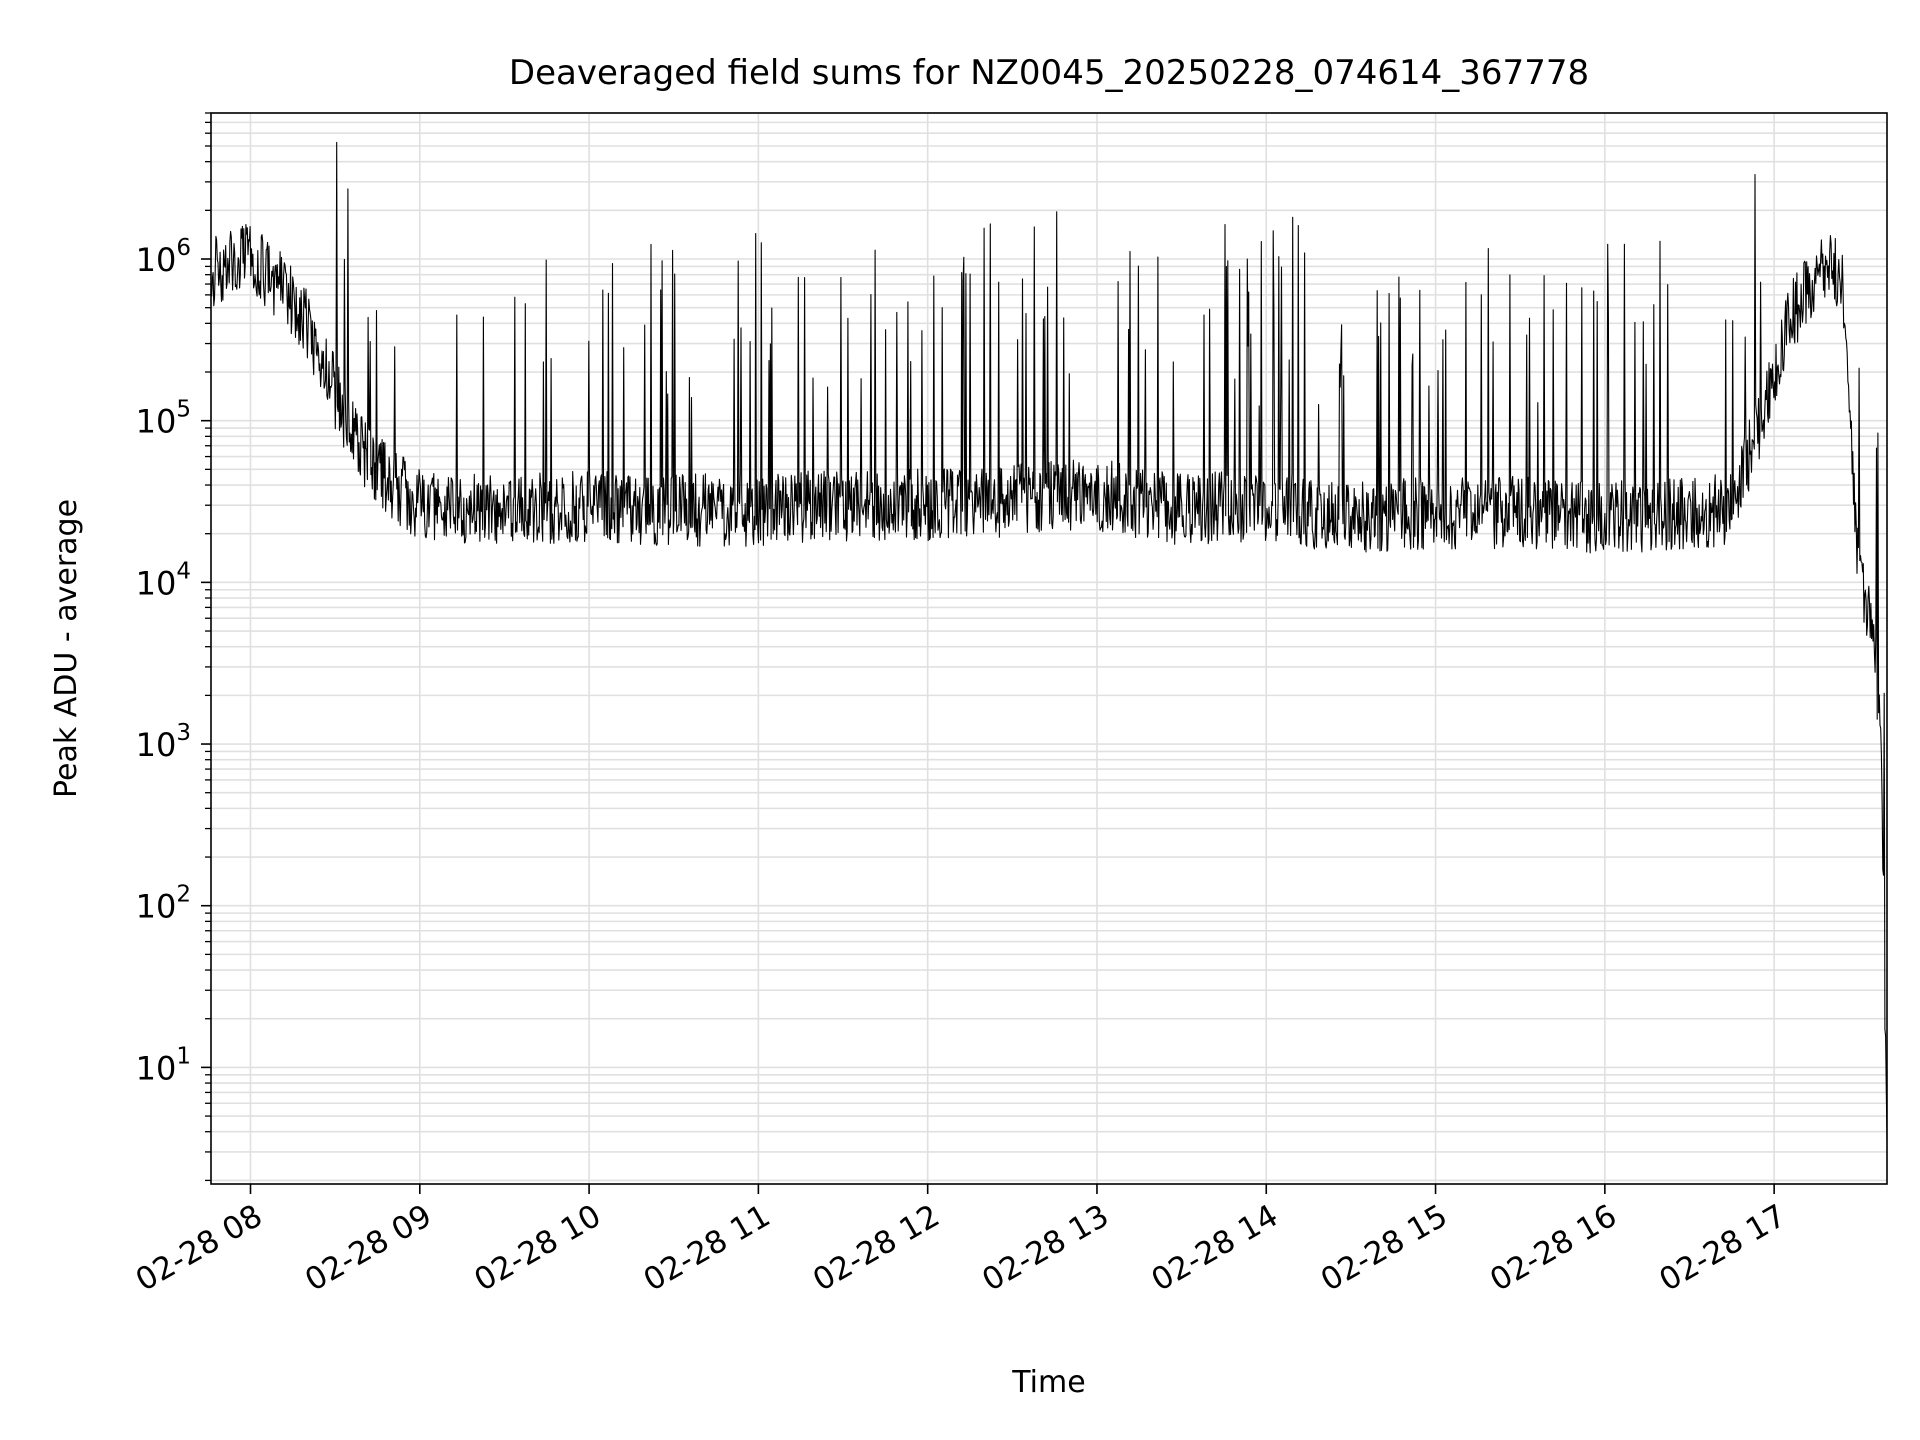 Image resolution: width=1920 pixels, height=1440 pixels. What do you see at coordinates (66, 648) in the screenshot?
I see `y-axis-label: Peak ADU - average` at bounding box center [66, 648].